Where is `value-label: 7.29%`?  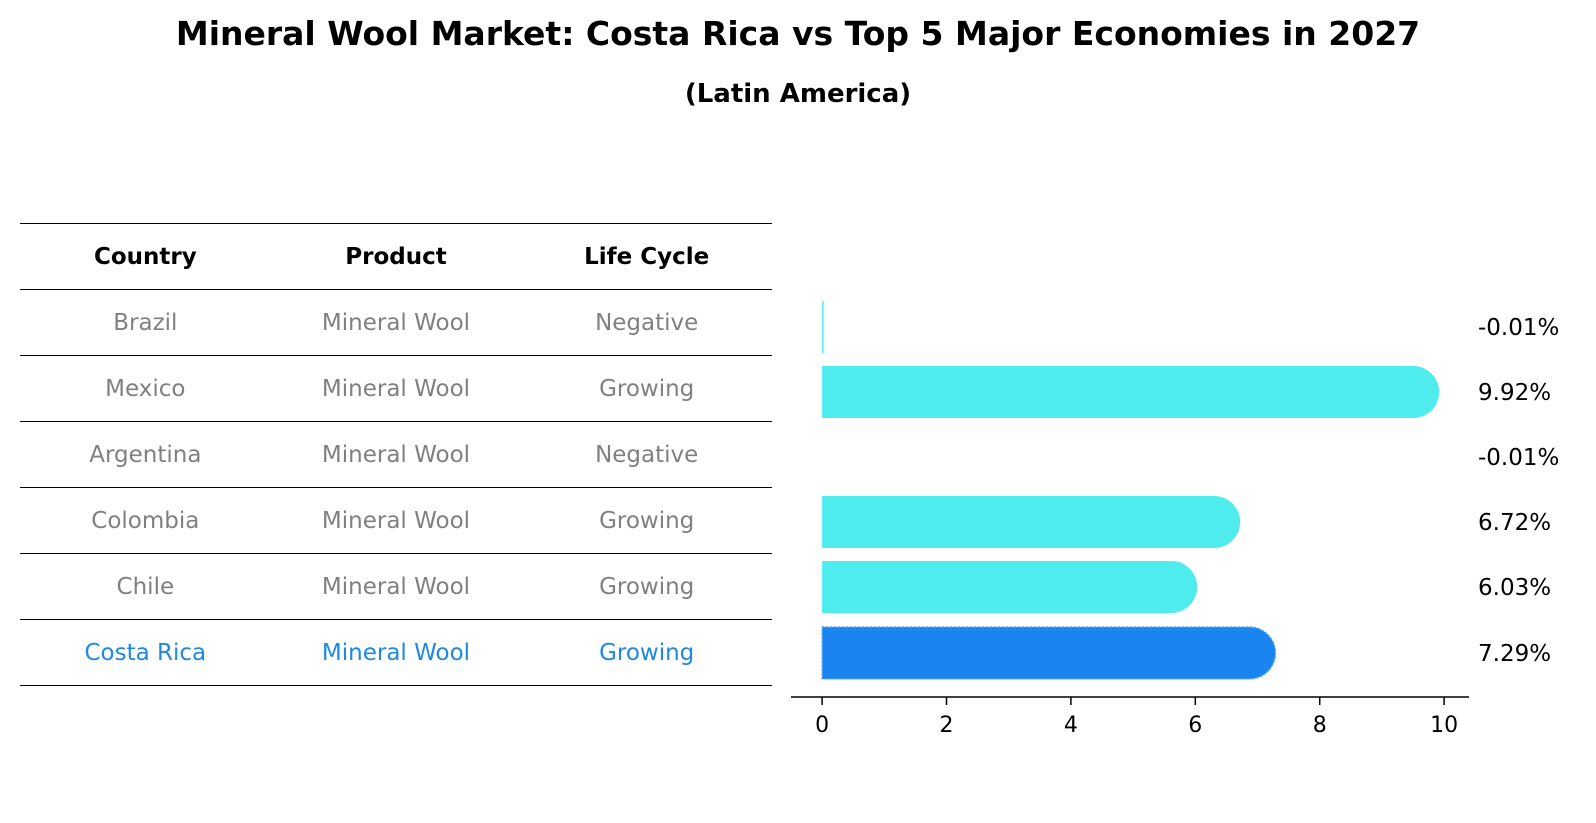 value-label: 7.29% is located at coordinates (1514, 654).